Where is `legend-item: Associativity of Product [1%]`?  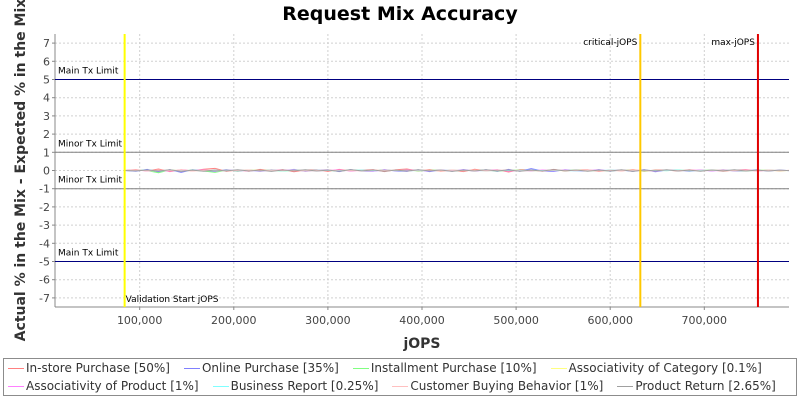 legend-item: Associativity of Product [1%] is located at coordinates (101, 386).